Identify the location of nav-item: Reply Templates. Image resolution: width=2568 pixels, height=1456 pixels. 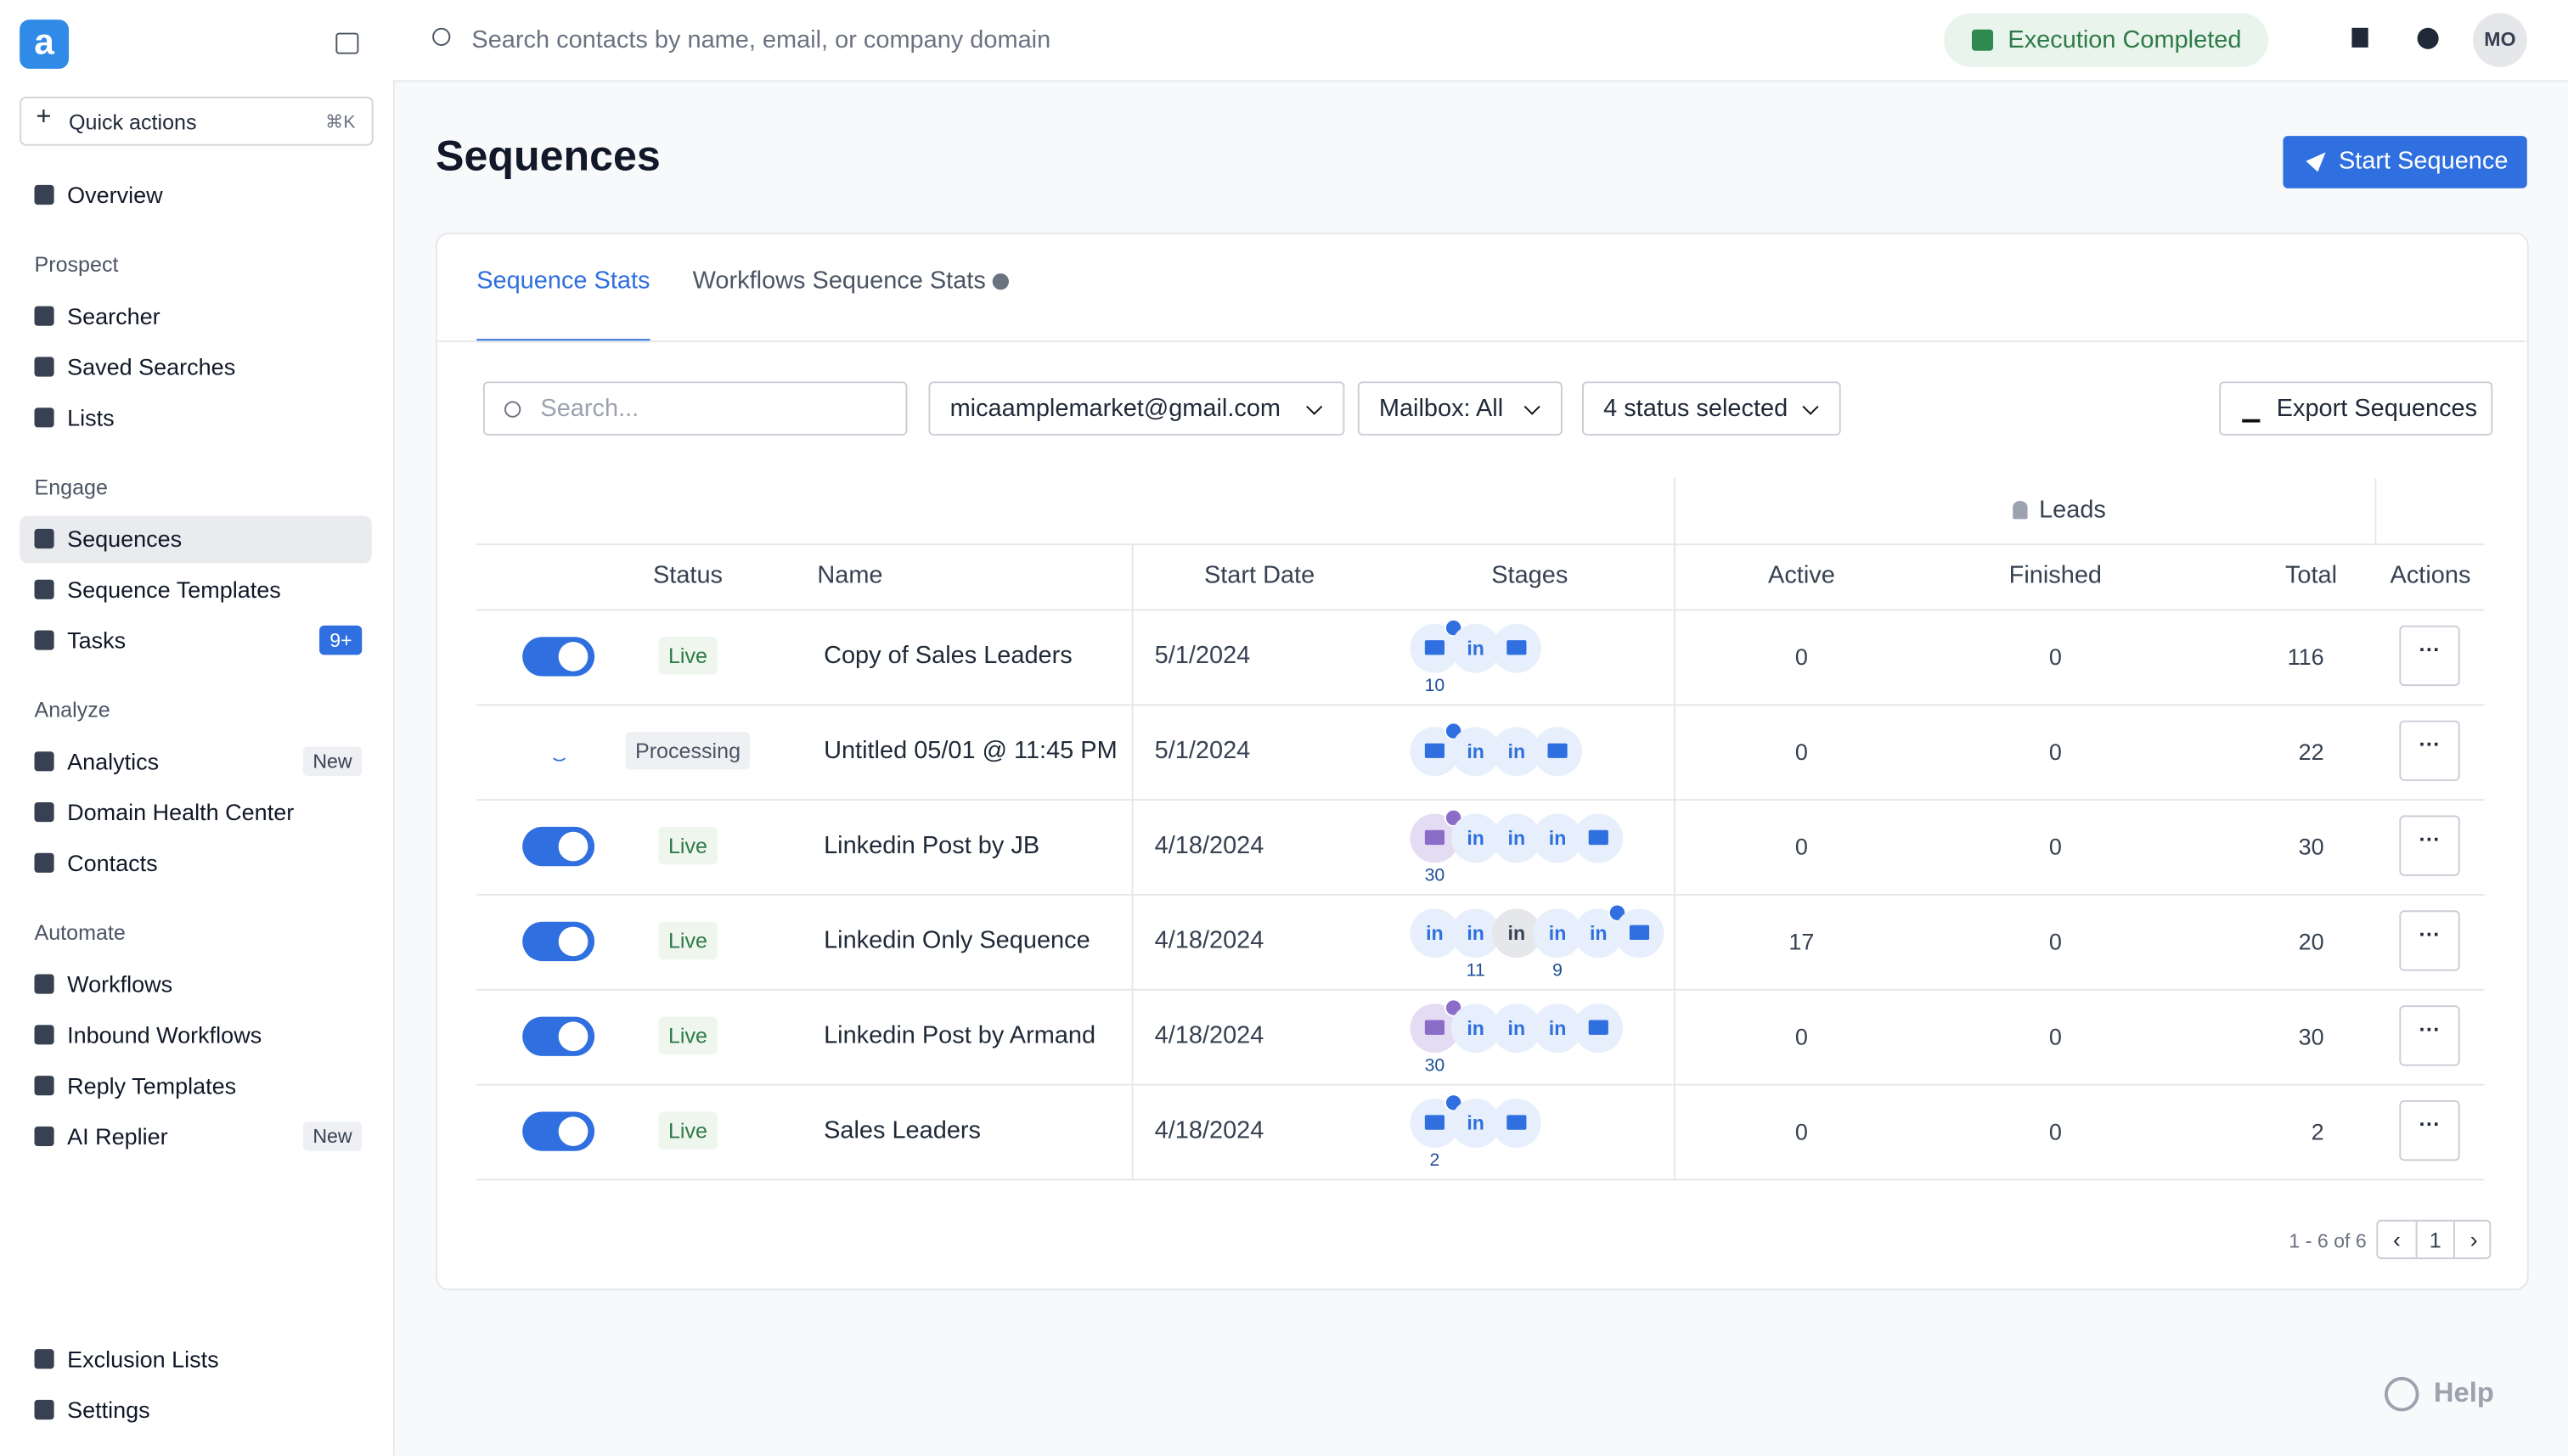
(196, 1086).